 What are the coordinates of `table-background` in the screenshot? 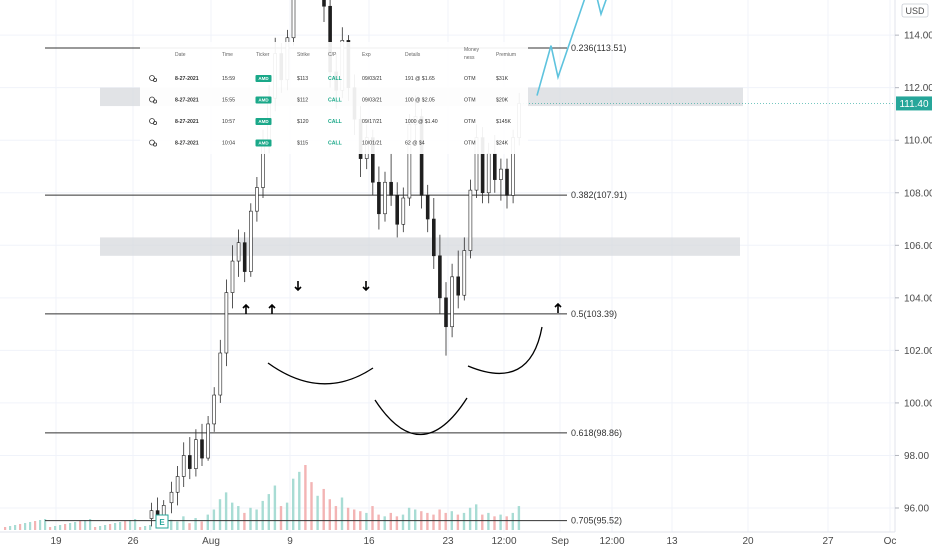 It's located at (334, 98).